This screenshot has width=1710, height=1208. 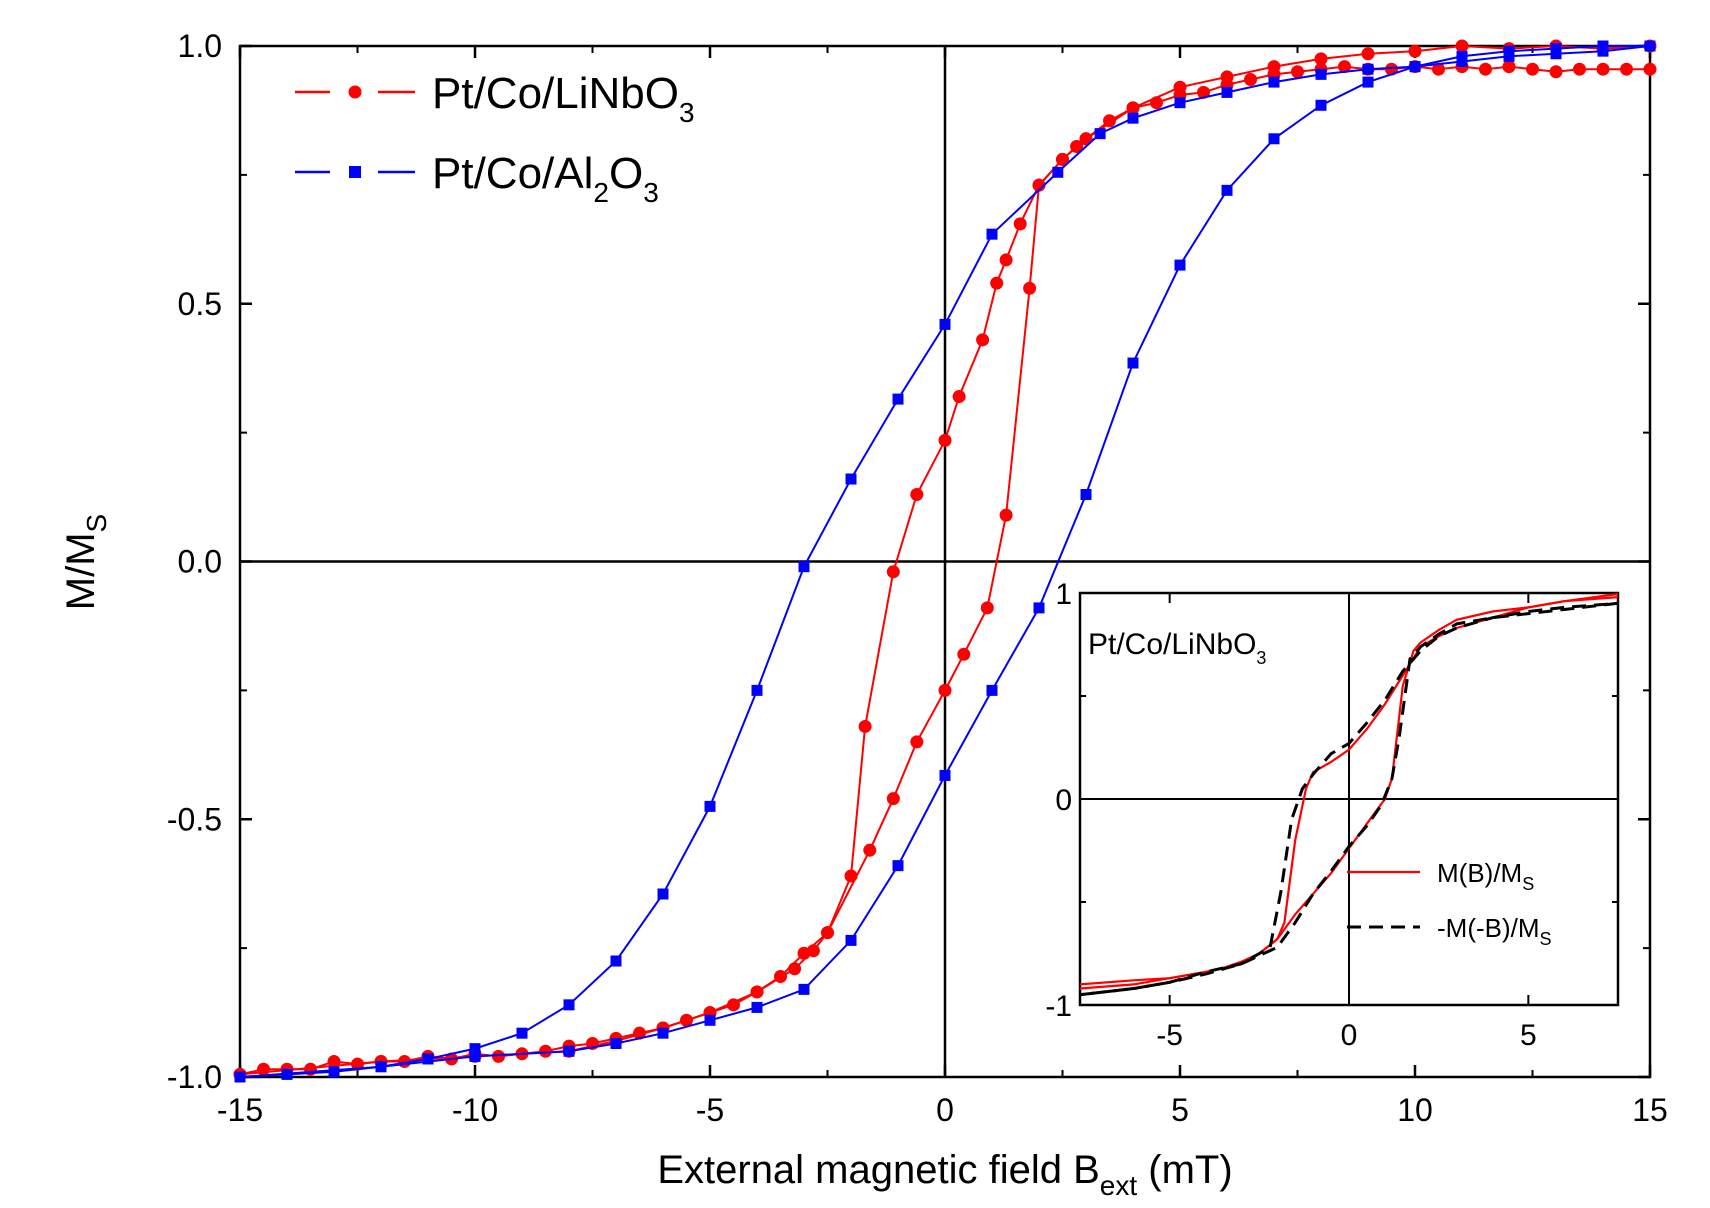 I want to click on legend-marker, so click(x=355, y=172).